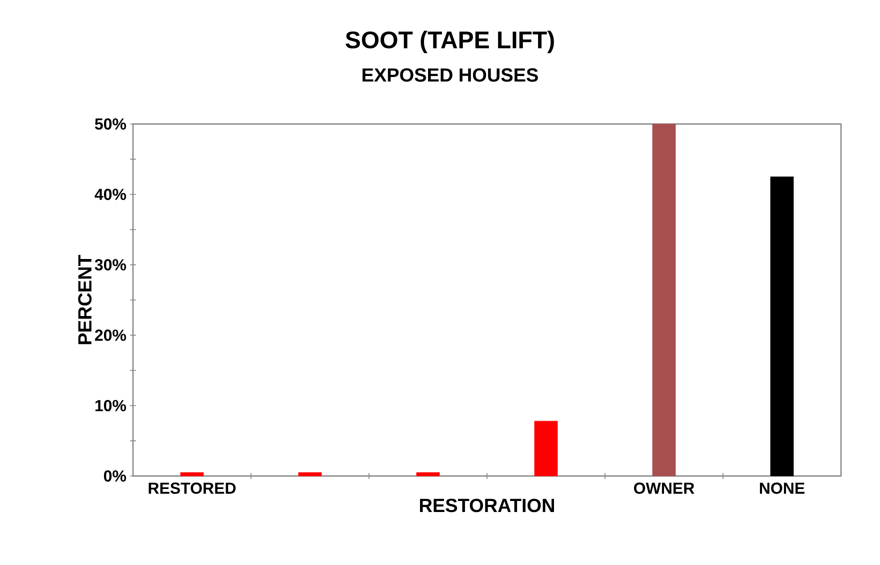 Image resolution: width=880 pixels, height=565 pixels. What do you see at coordinates (110, 406) in the screenshot?
I see `y-tick-label: 10%` at bounding box center [110, 406].